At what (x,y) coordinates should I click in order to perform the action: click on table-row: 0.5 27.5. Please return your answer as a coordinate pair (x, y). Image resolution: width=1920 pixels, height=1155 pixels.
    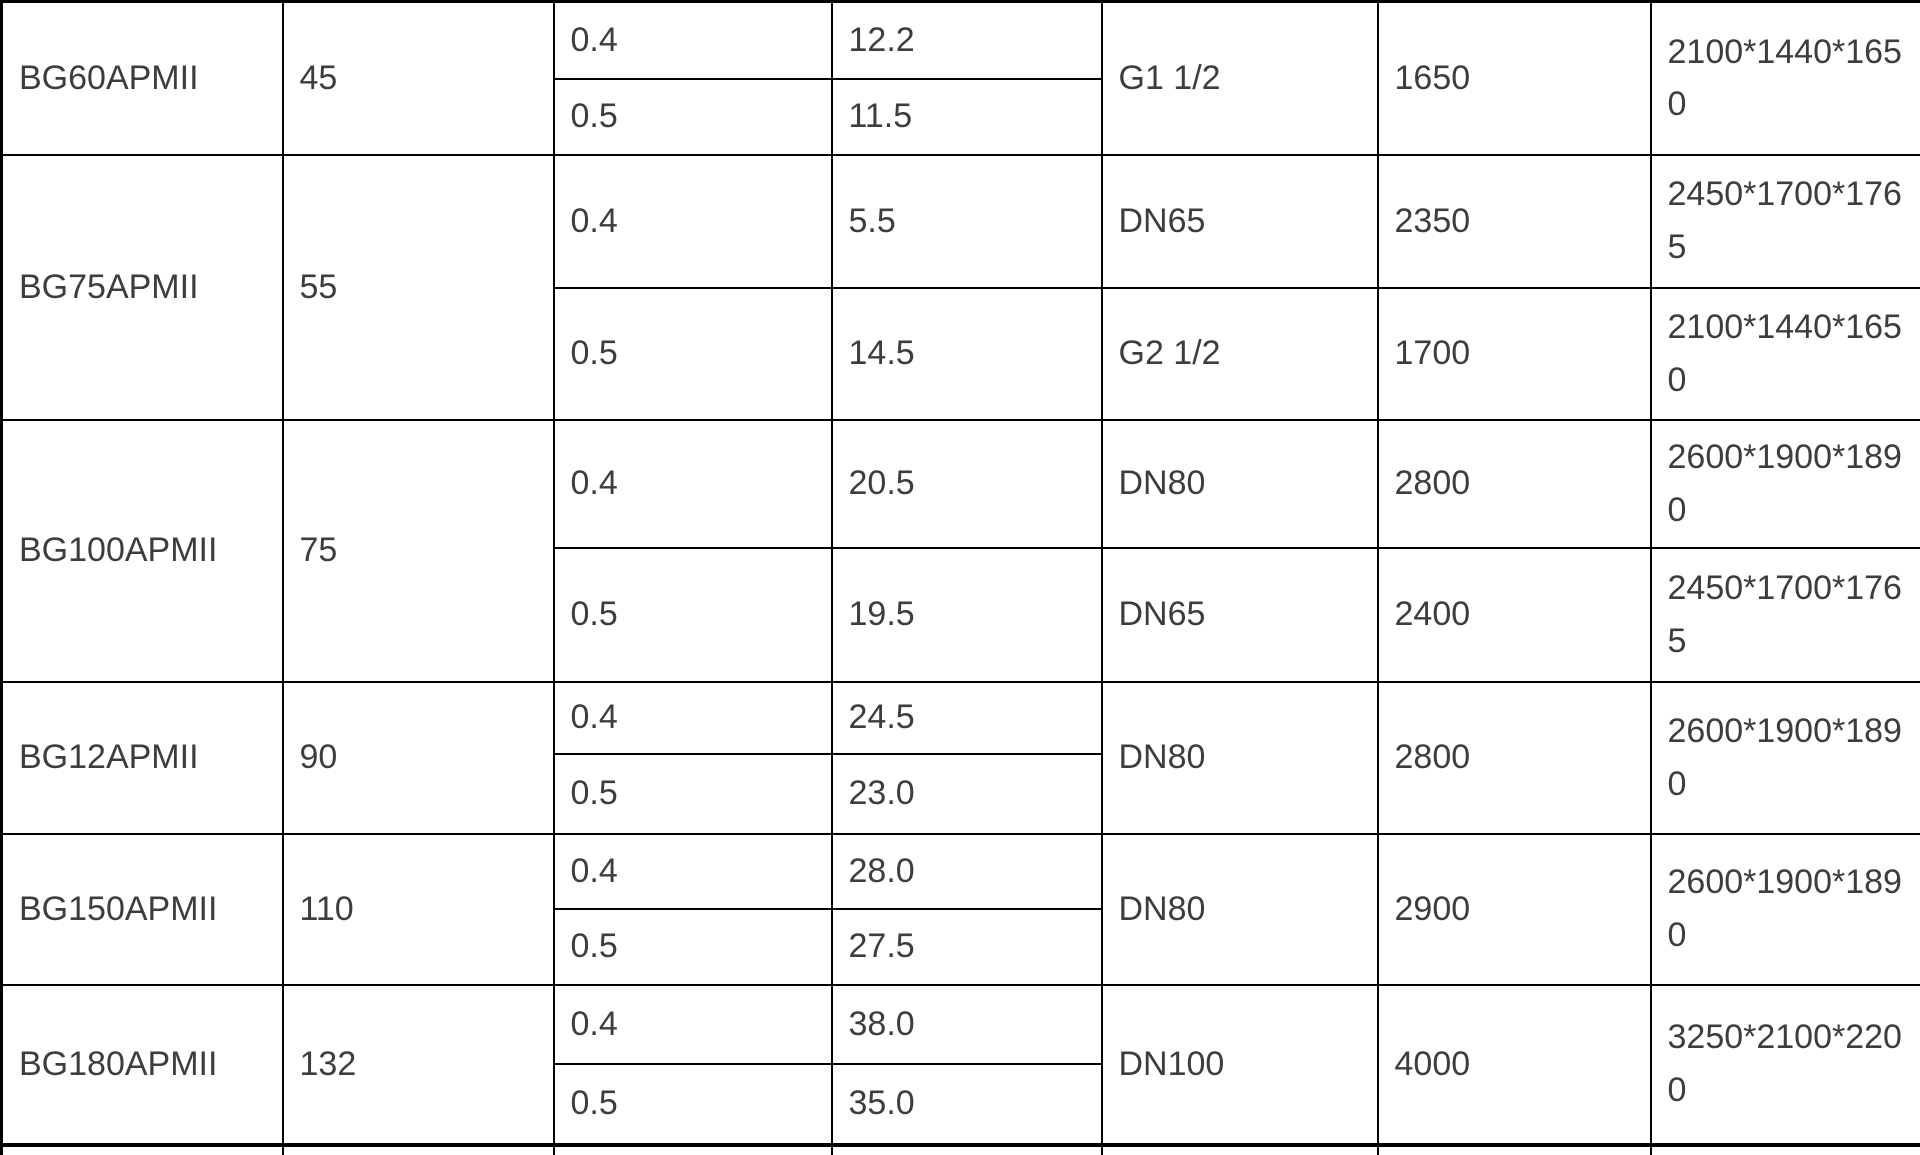
    Looking at the image, I should click on (961, 946).